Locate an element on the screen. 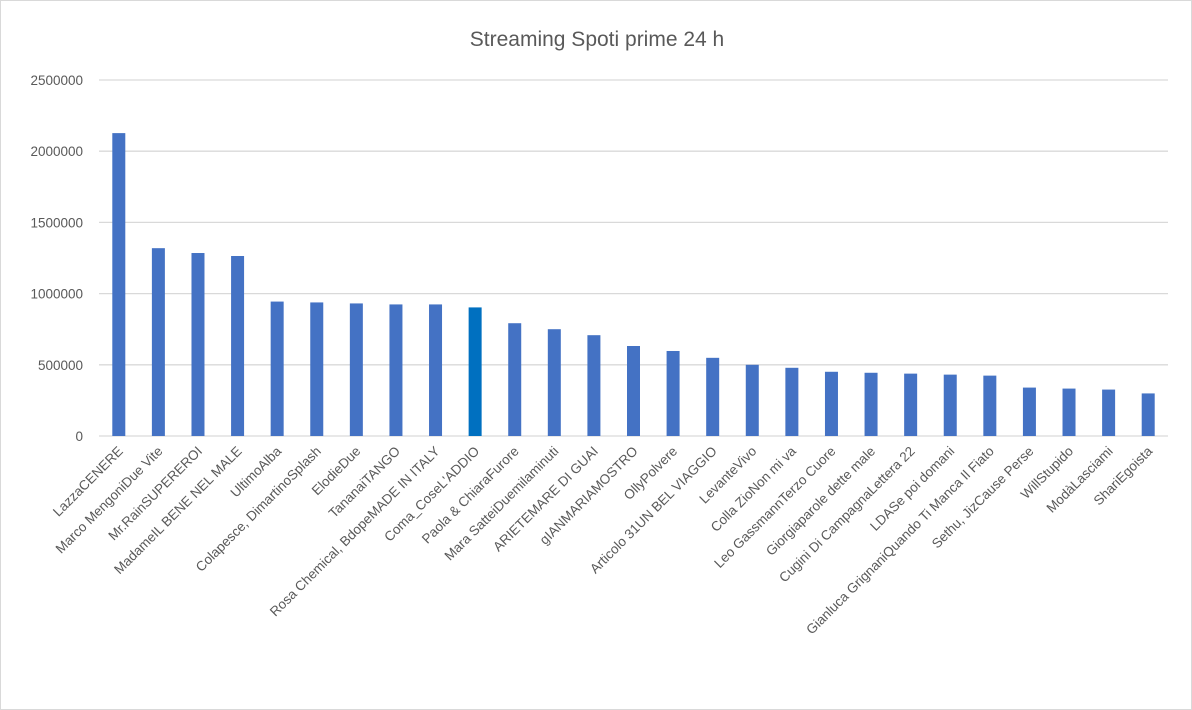  x-tick-label: LazzaCENERE is located at coordinates (88, 482).